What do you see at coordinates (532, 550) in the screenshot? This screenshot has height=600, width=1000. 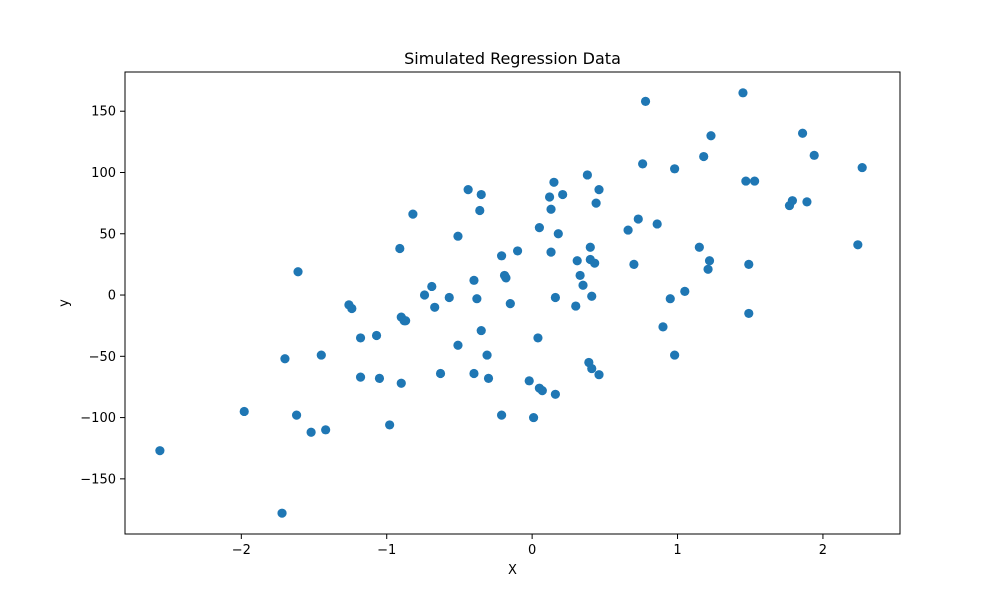 I see `x-tick-label: 0` at bounding box center [532, 550].